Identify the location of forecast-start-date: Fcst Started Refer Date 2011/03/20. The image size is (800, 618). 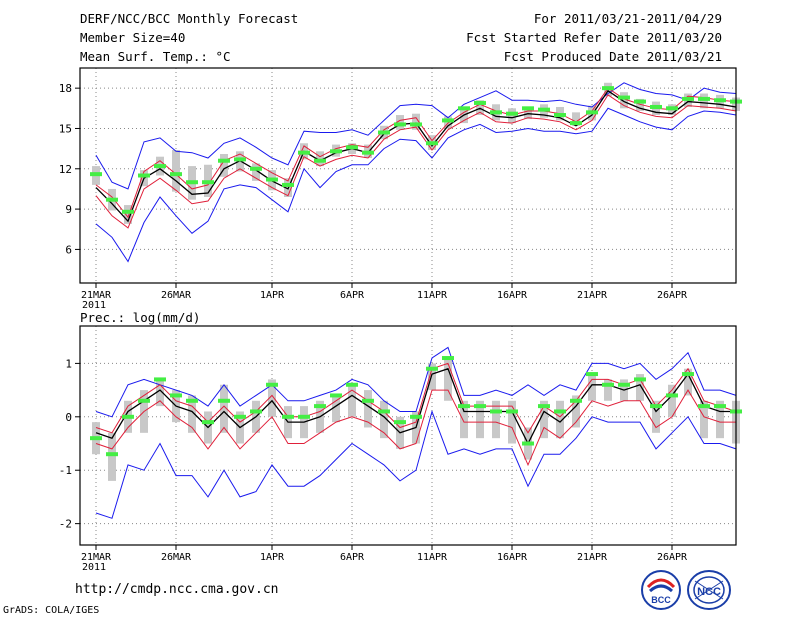
(594, 37).